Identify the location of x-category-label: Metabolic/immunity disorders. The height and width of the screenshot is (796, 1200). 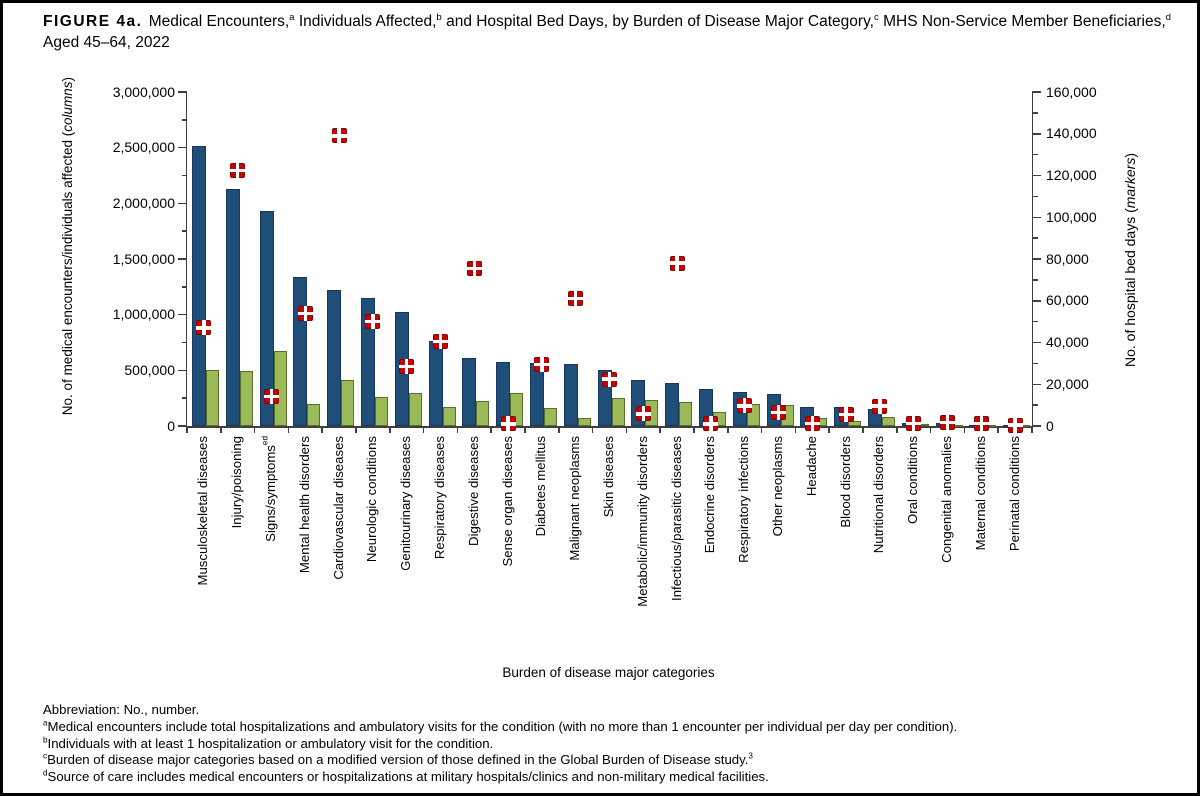
(642, 521).